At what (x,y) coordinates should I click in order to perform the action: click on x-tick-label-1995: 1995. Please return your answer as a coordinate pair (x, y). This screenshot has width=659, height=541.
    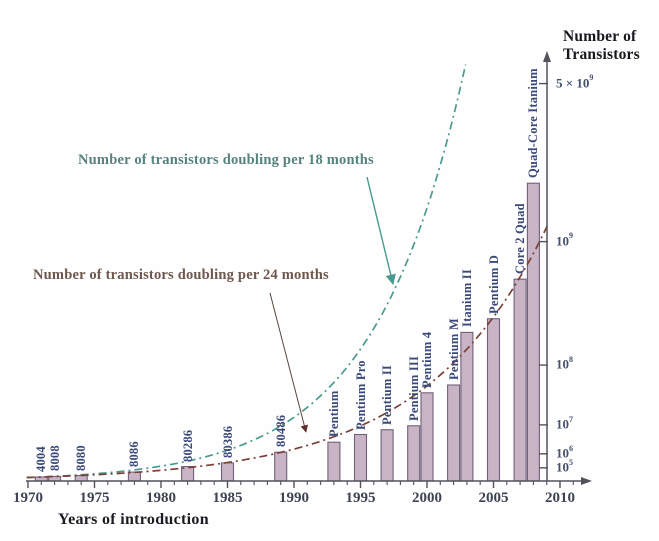
    Looking at the image, I should click on (360, 498).